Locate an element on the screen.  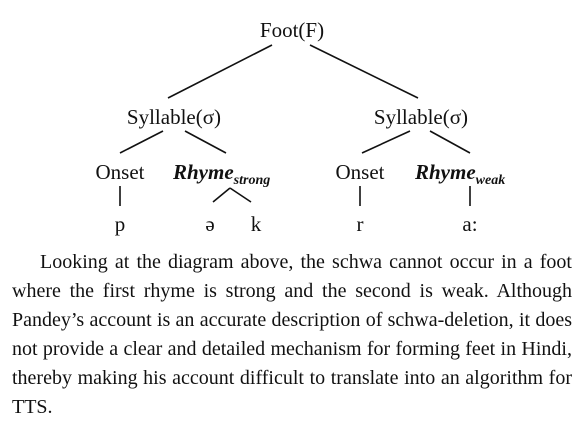
edge-foot-syllable-left is located at coordinates (220, 71).